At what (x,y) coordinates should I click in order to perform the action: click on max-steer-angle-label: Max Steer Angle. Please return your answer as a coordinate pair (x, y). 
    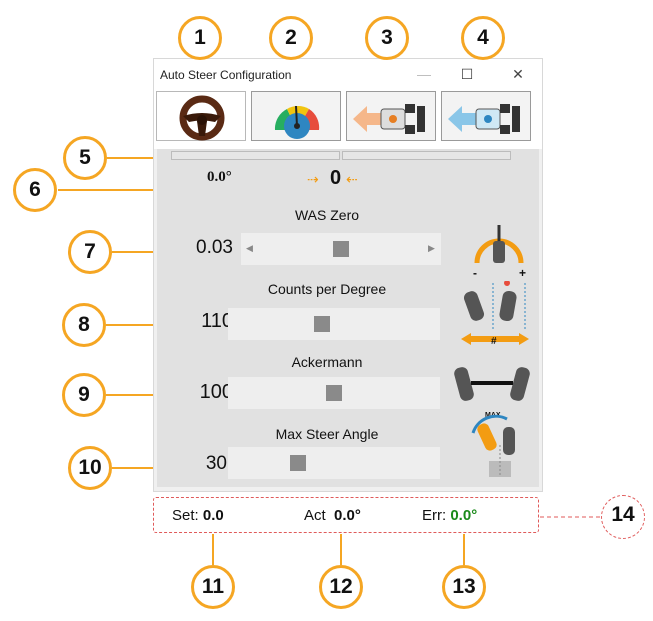
    Looking at the image, I should click on (327, 434).